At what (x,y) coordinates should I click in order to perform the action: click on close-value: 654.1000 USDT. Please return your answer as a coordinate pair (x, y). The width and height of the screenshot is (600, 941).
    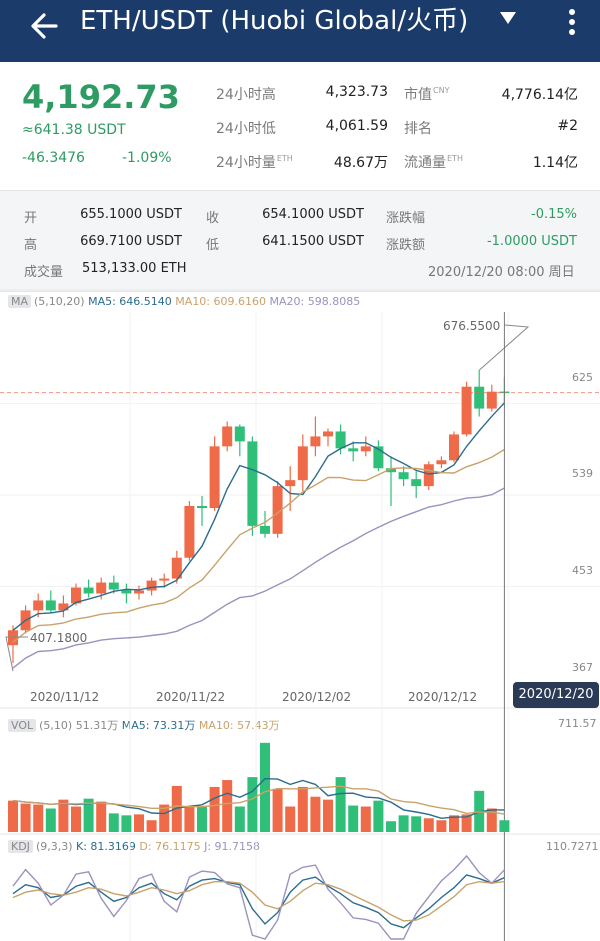
    Looking at the image, I should click on (313, 214).